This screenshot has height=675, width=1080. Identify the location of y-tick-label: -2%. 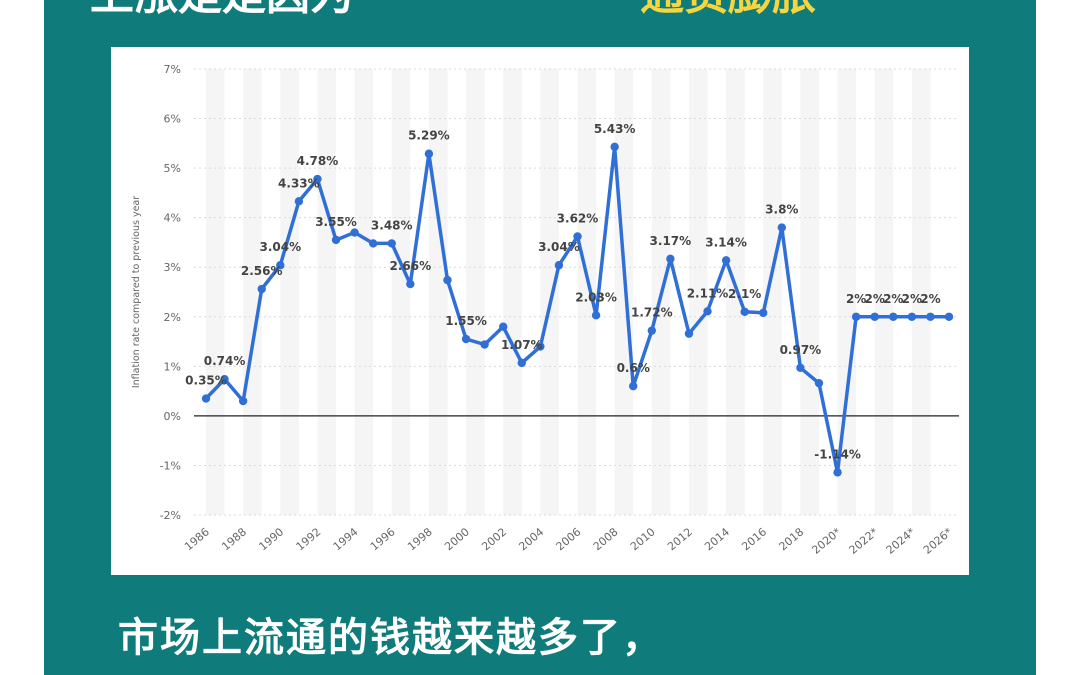
(170, 515).